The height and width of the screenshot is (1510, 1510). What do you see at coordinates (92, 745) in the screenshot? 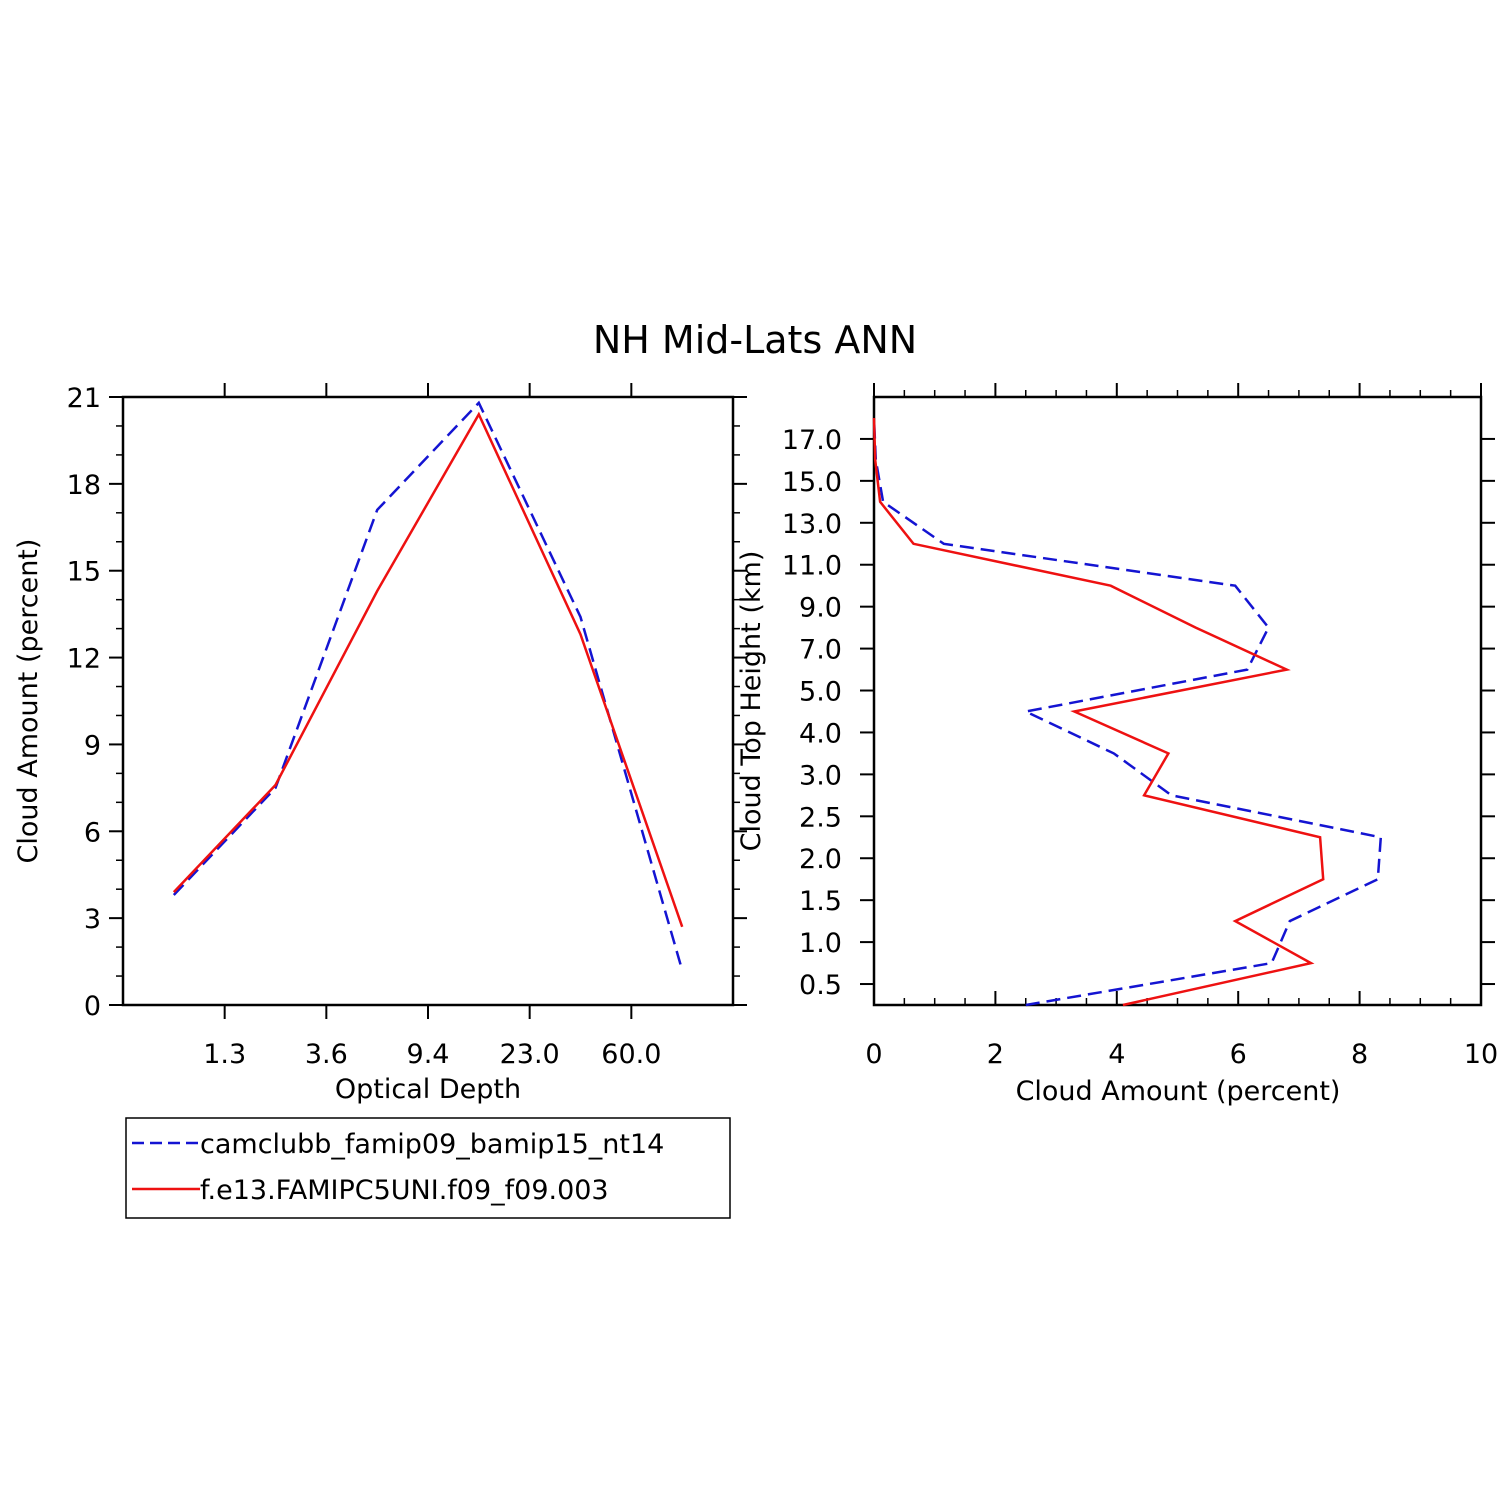
I see `left-y-tick-label: 9` at bounding box center [92, 745].